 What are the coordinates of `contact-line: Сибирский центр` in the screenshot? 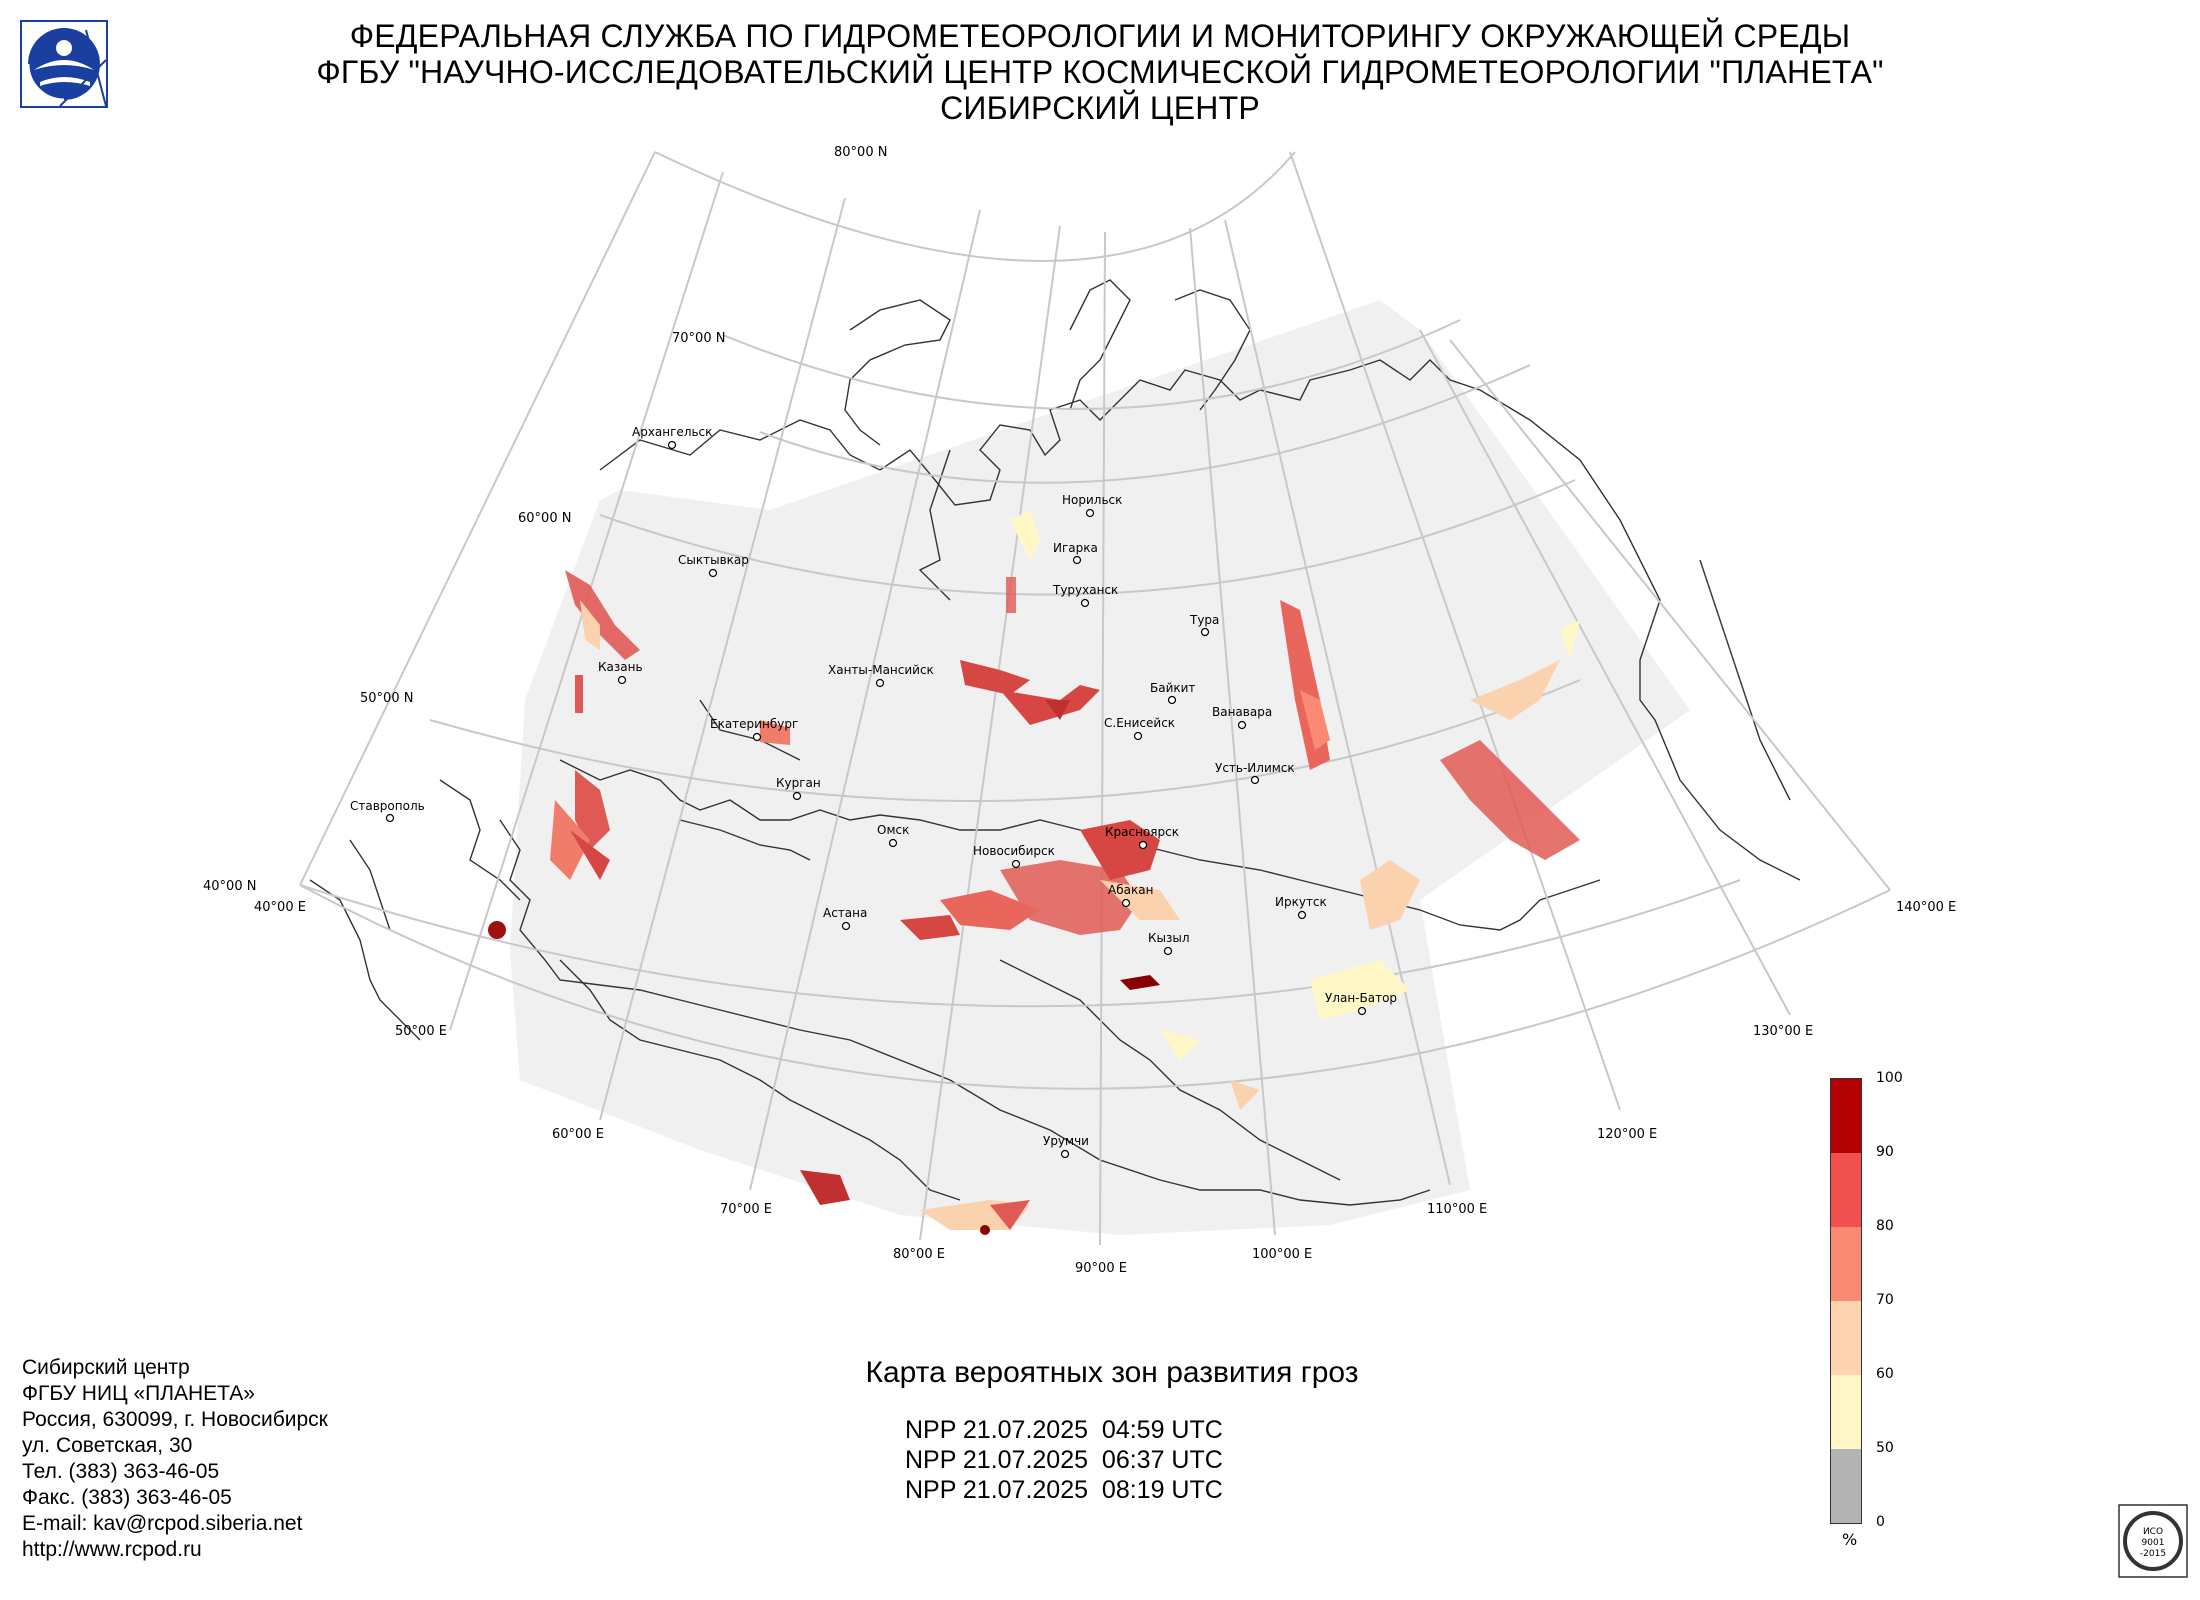 It's located at (106, 1367).